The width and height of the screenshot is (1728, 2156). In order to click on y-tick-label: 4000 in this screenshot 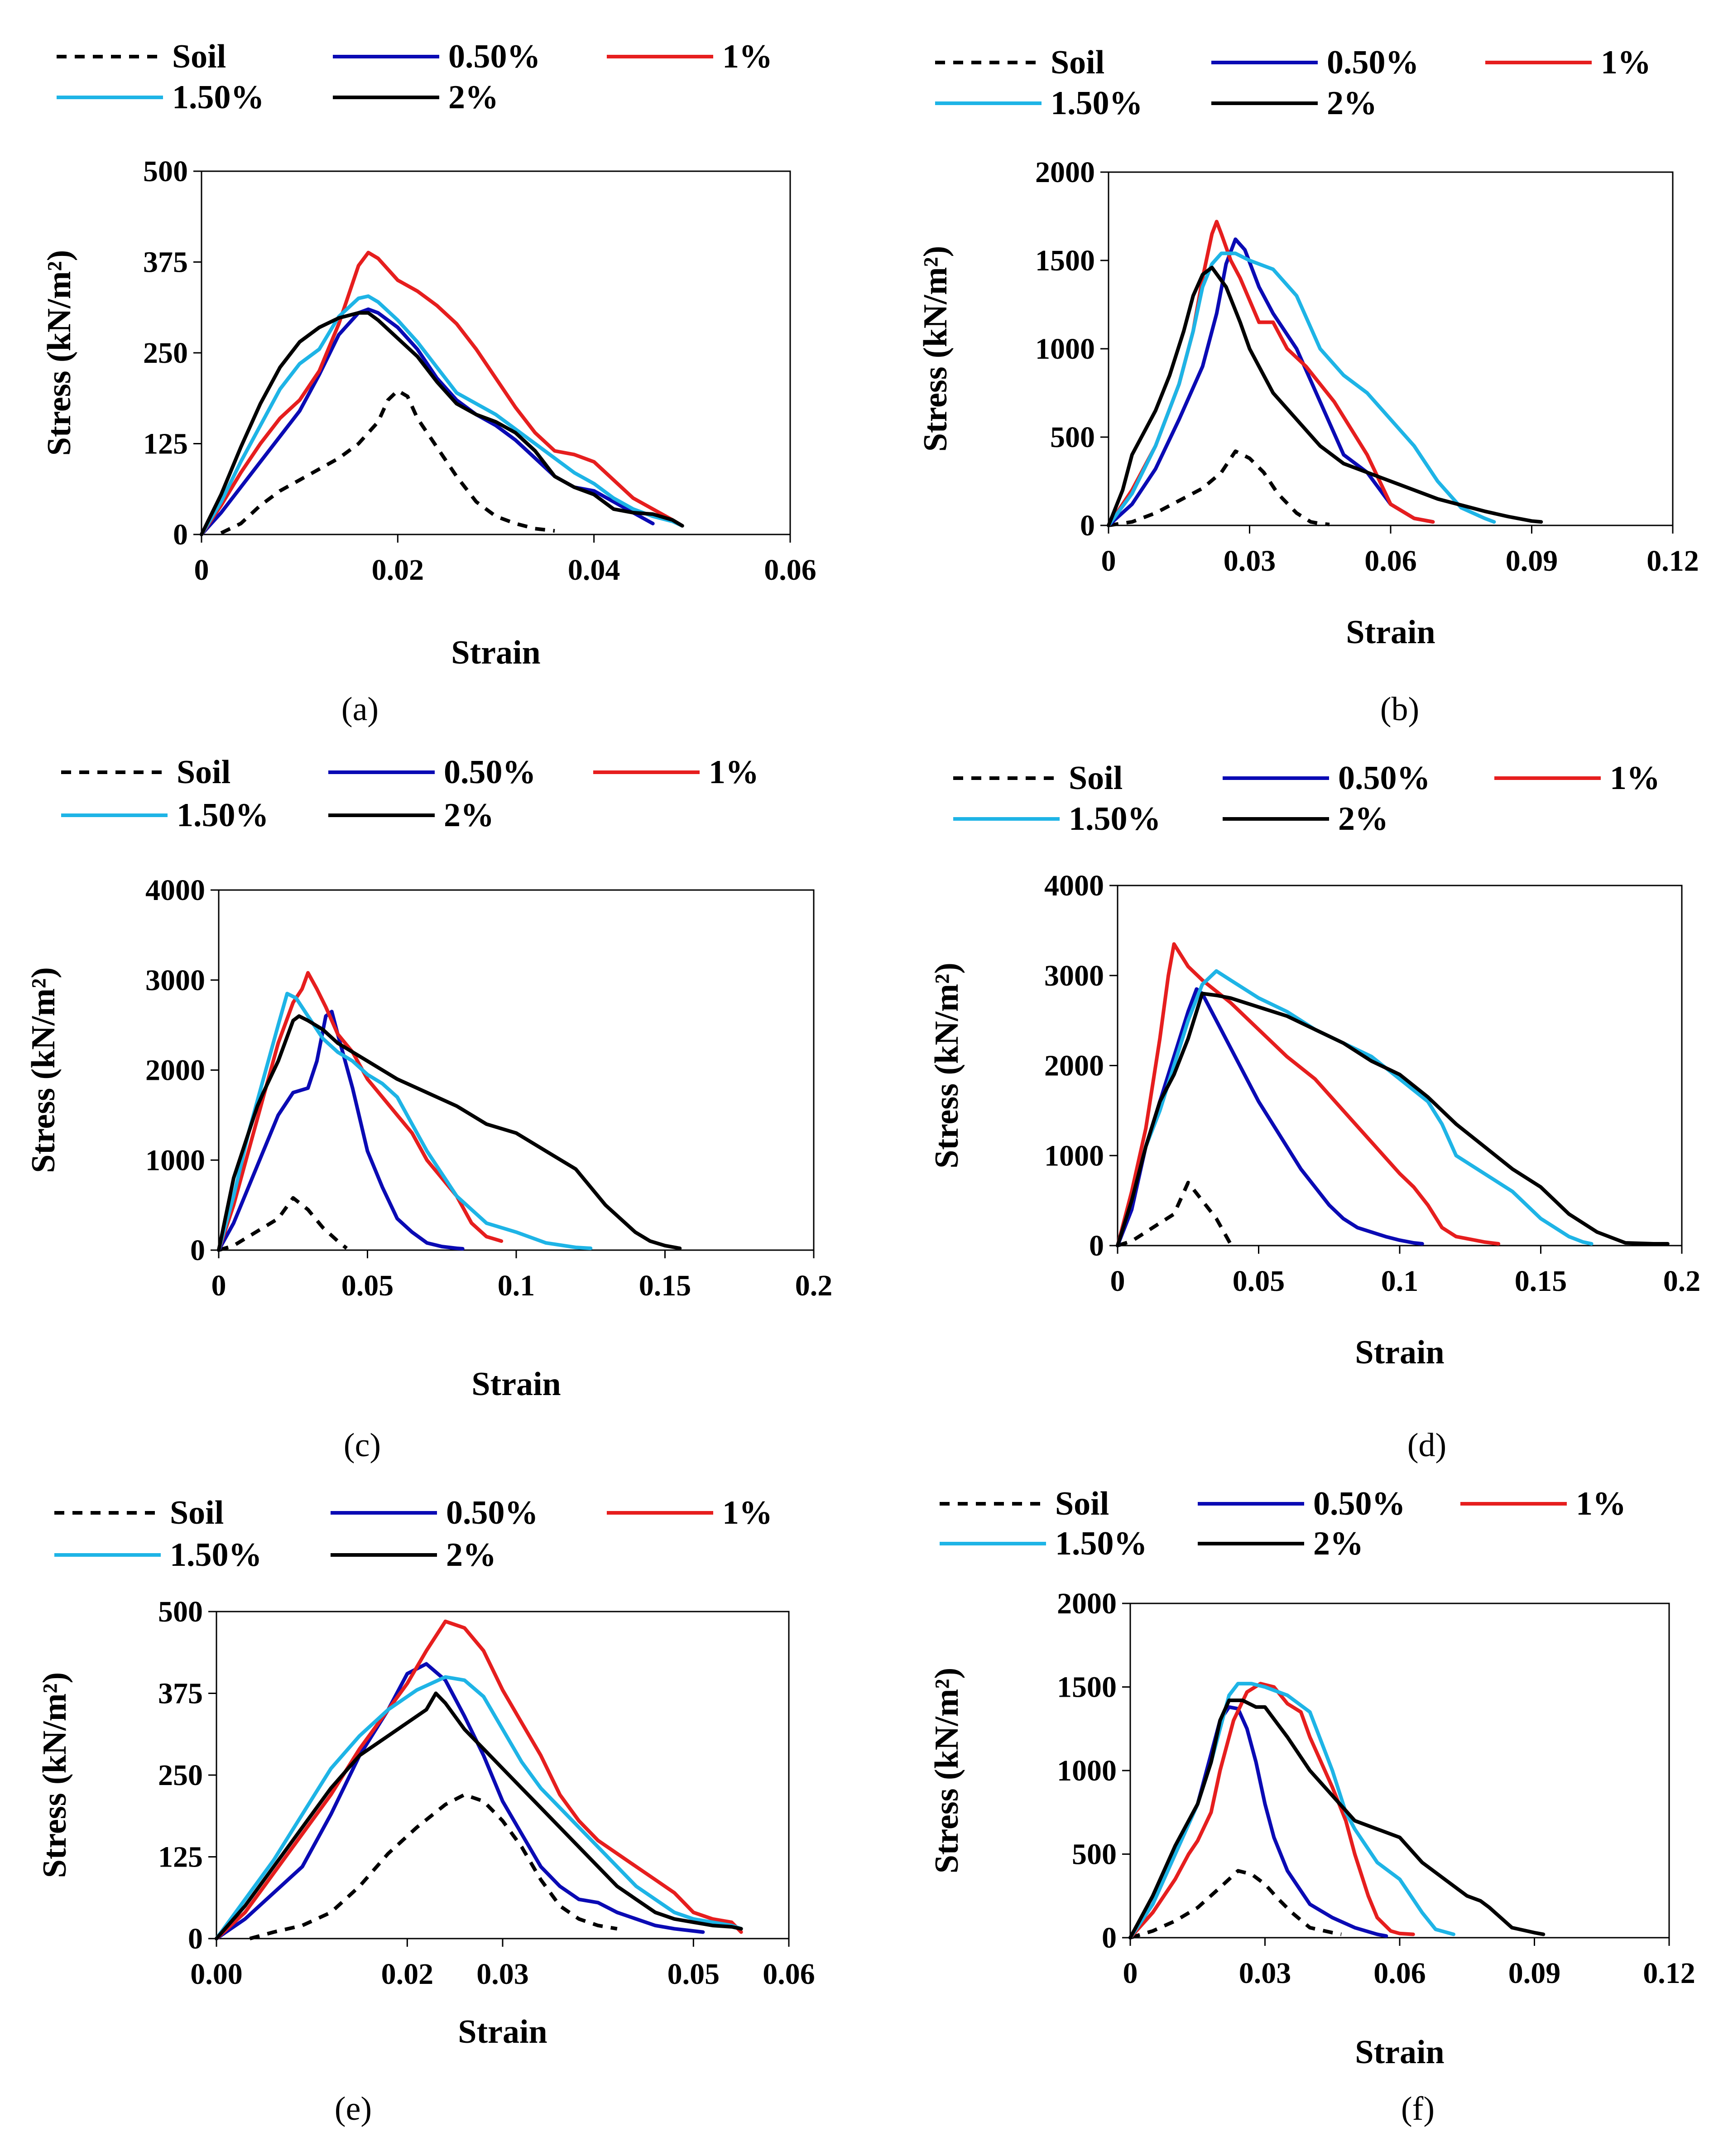, I will do `click(1074, 885)`.